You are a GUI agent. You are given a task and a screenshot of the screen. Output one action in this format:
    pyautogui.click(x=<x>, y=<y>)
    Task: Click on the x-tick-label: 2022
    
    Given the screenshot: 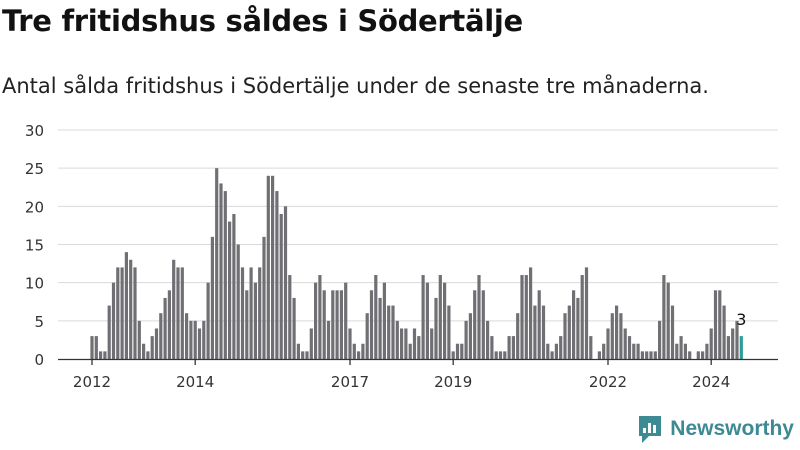 What is the action you would take?
    pyautogui.click(x=608, y=382)
    